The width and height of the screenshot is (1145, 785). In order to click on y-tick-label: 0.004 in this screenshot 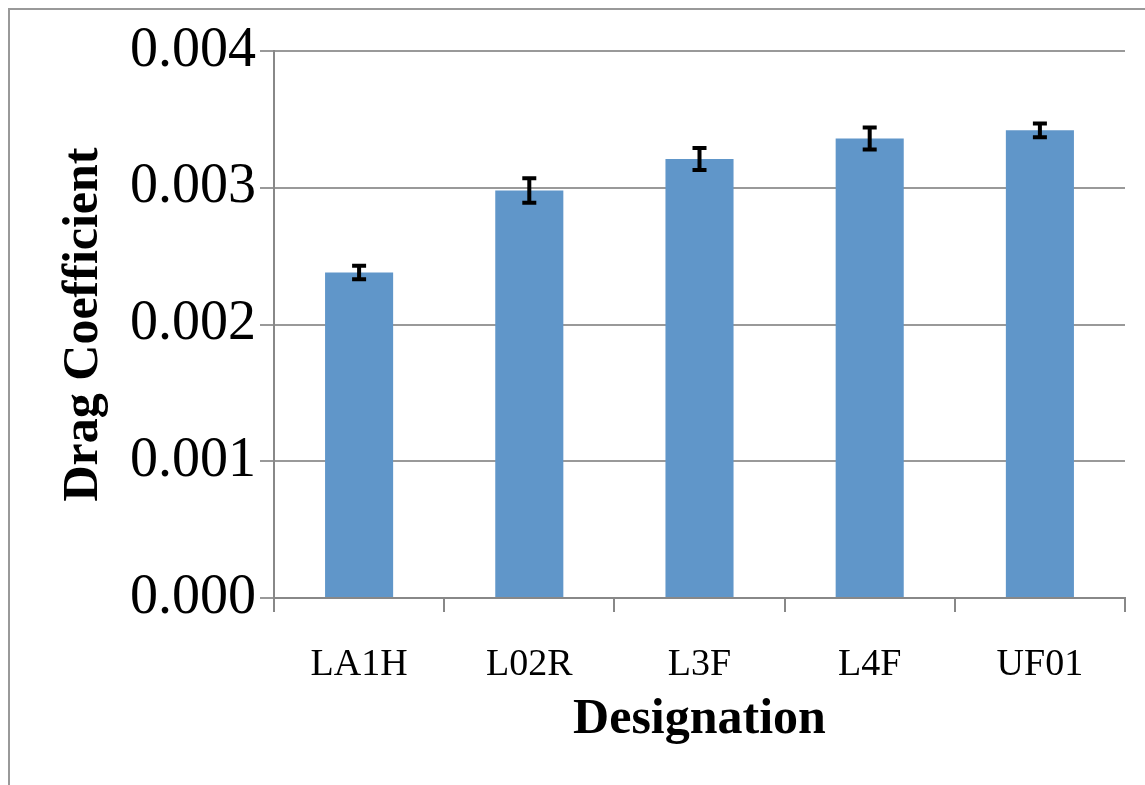, I will do `click(193, 46)`.